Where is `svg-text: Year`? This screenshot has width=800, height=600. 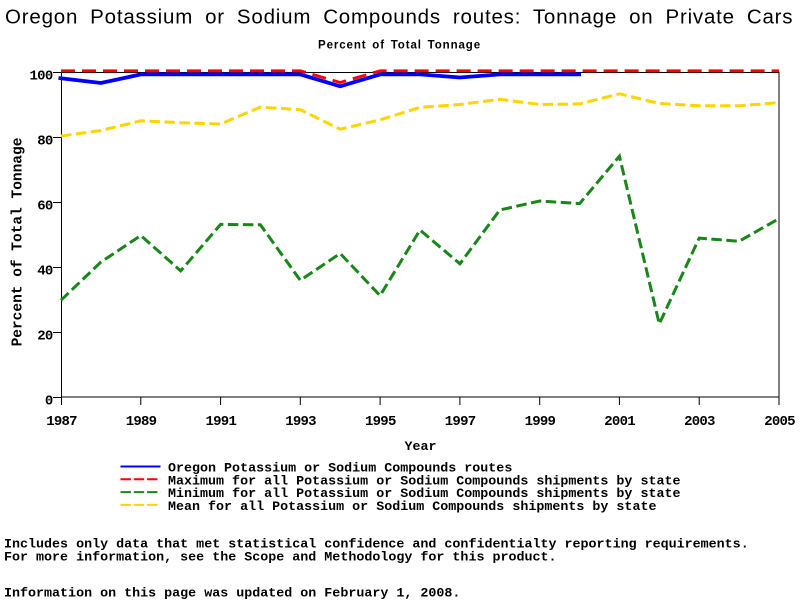
svg-text: Year is located at coordinates (420, 447).